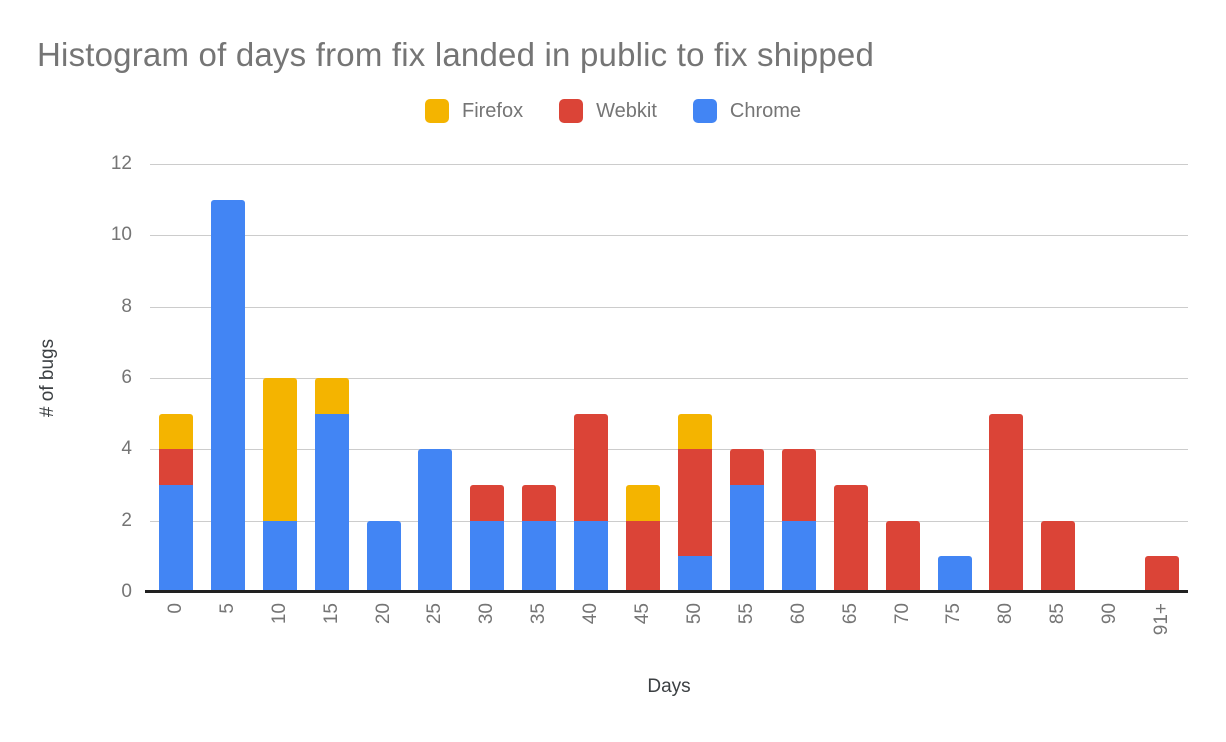  I want to click on bar-slot-91+, so click(1162, 378).